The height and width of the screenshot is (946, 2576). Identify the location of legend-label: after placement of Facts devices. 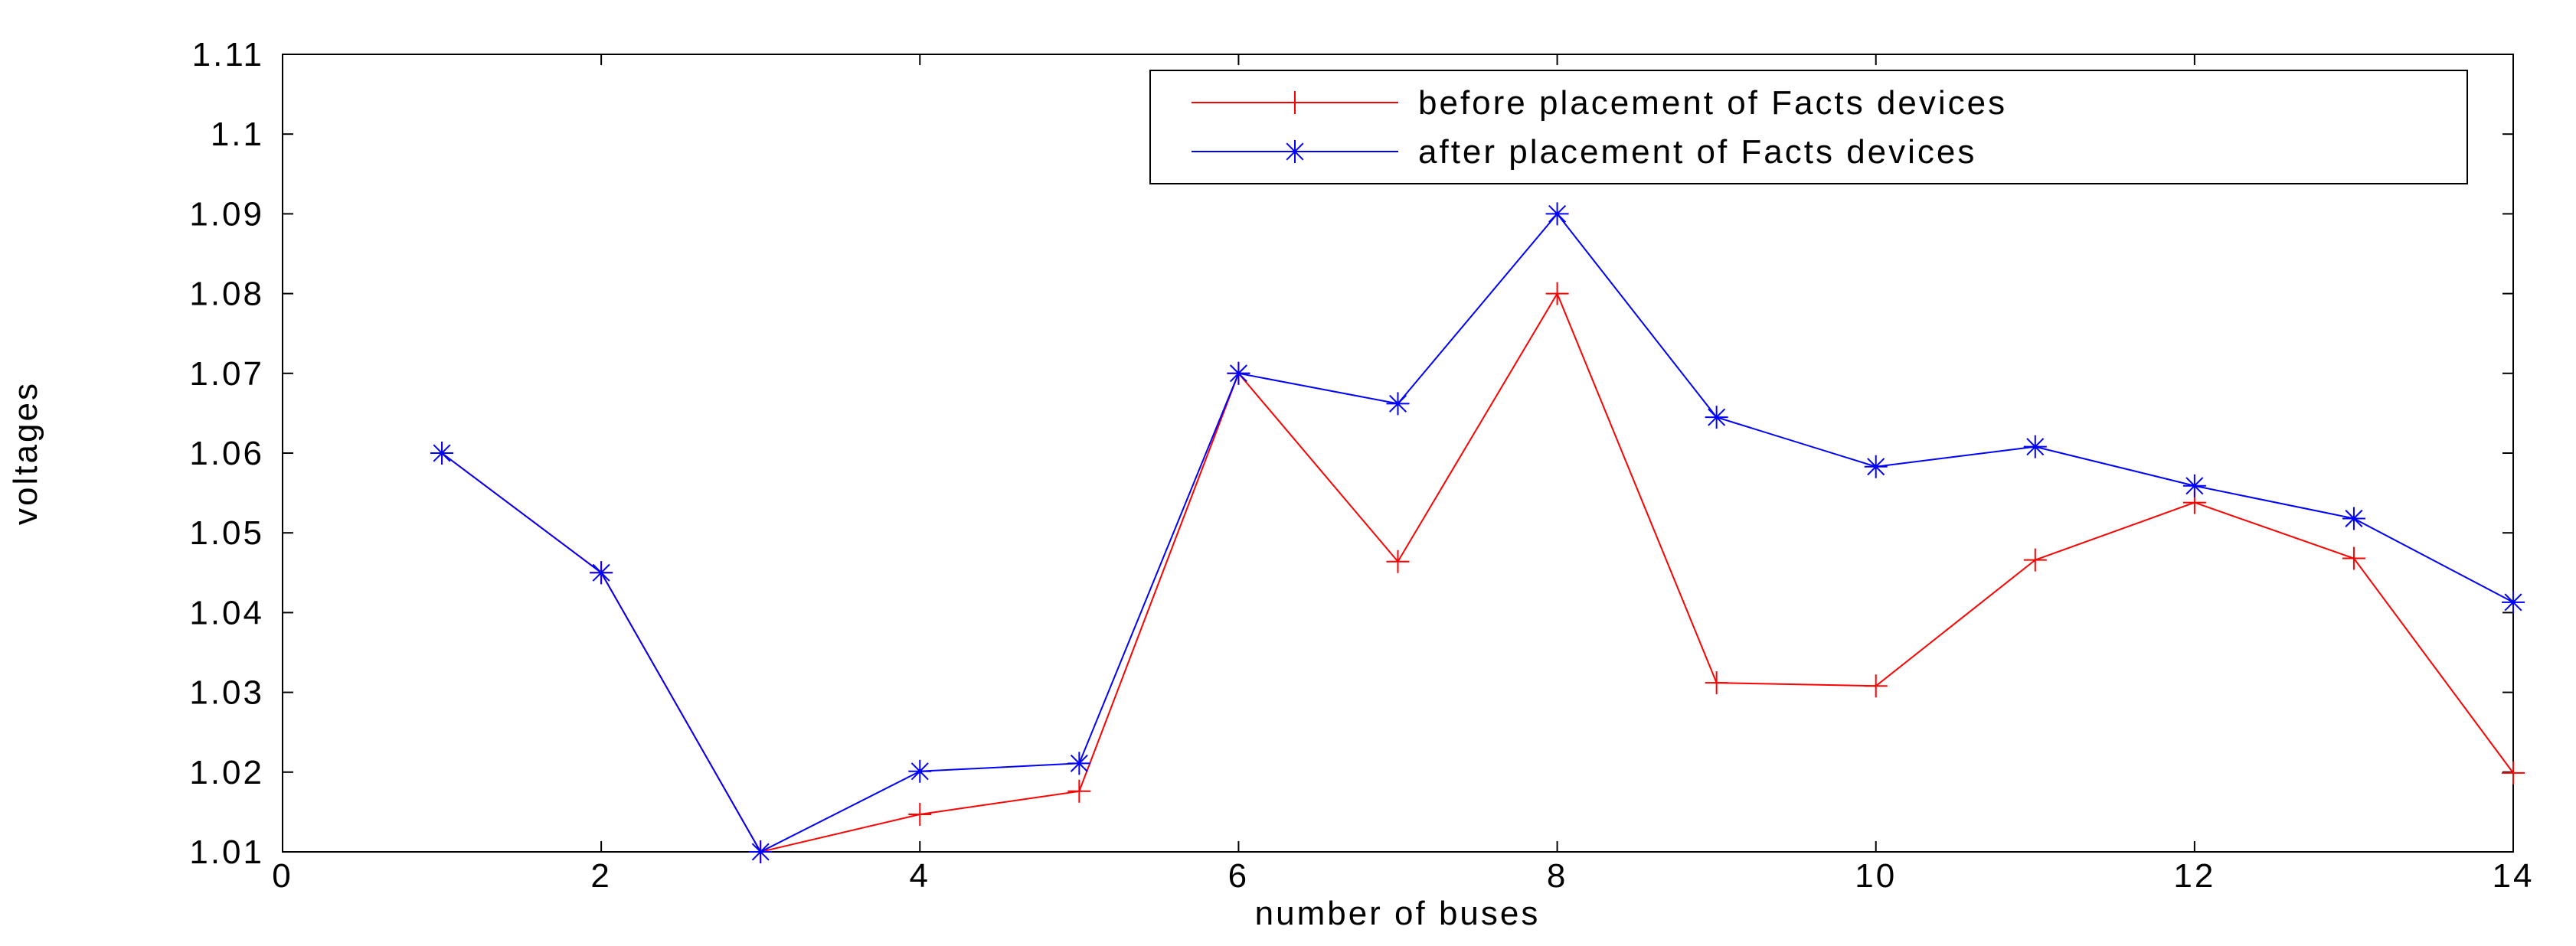
(1697, 152).